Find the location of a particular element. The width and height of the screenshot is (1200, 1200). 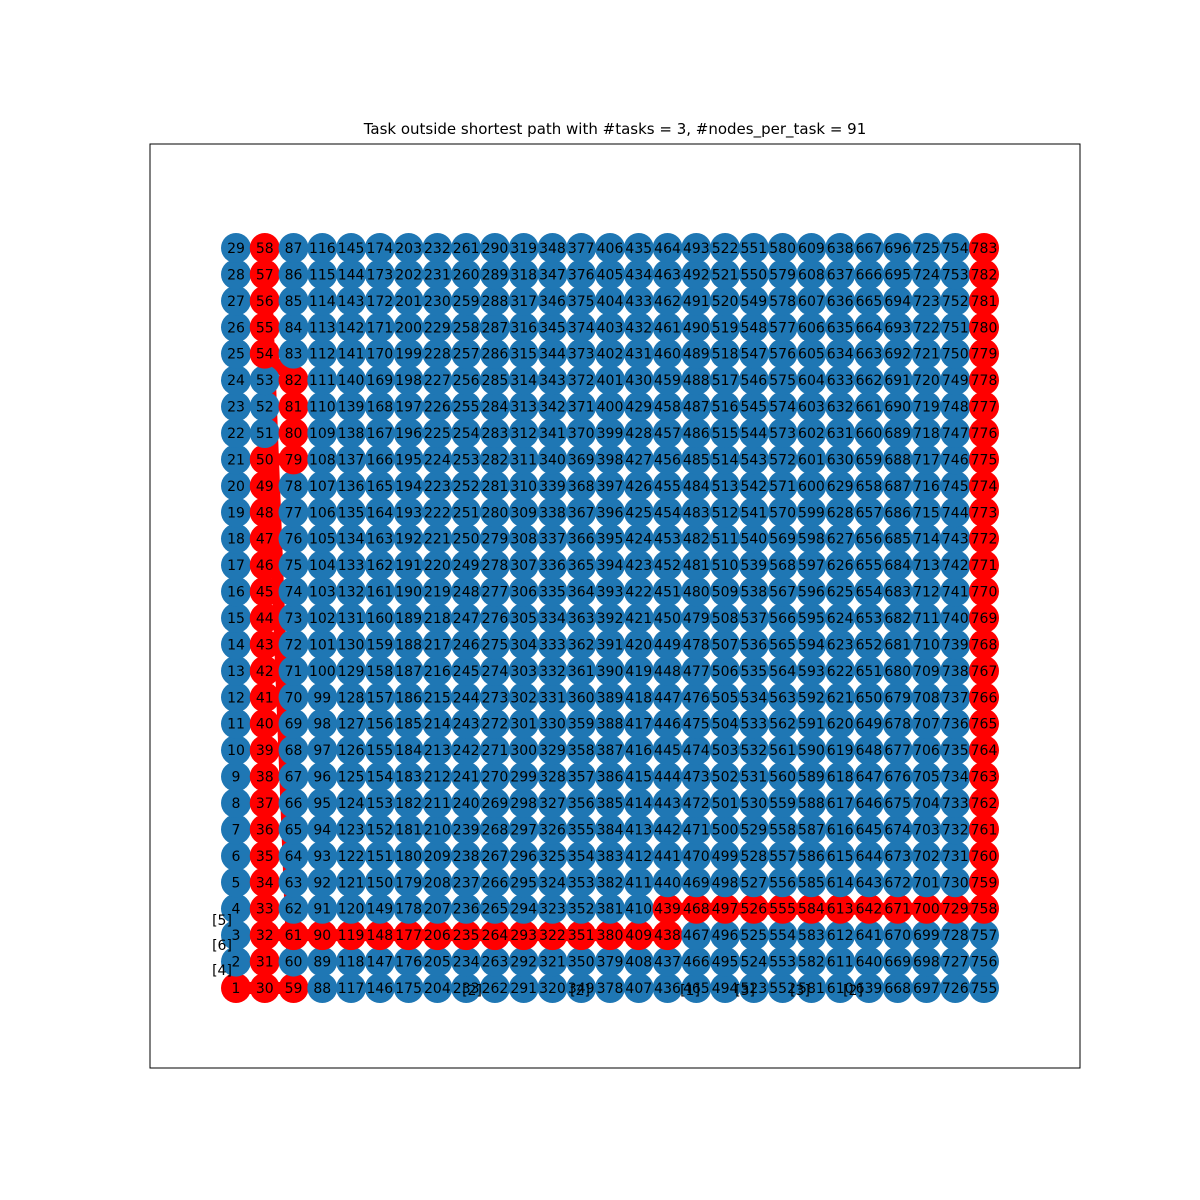

node-label: 205 is located at coordinates (437, 963).